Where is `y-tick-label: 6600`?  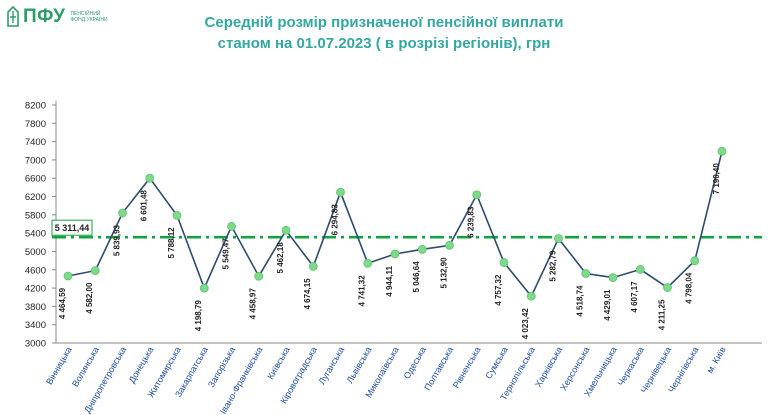 y-tick-label: 6600 is located at coordinates (35, 179).